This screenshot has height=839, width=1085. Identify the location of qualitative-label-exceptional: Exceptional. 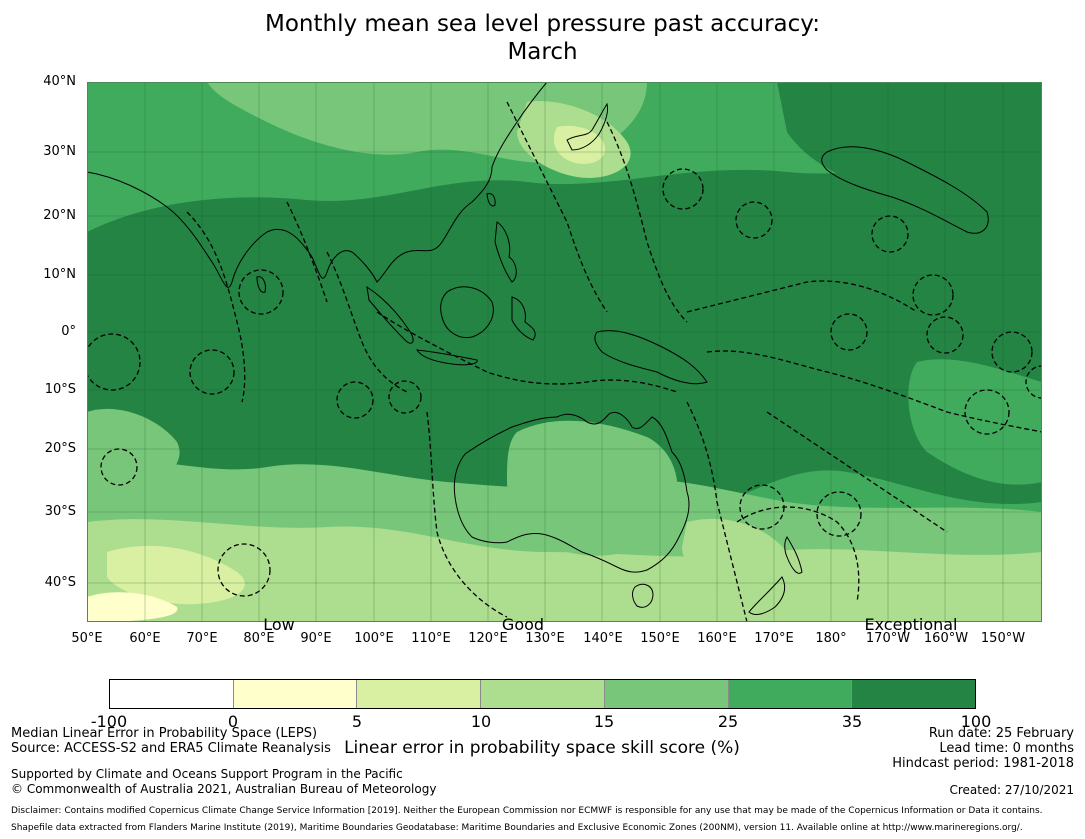
(911, 624).